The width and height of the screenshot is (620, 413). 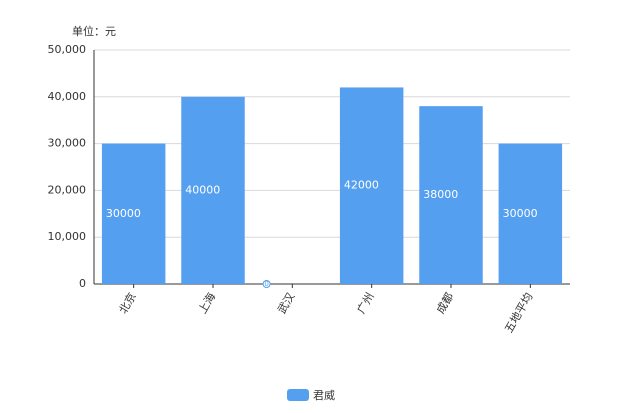 What do you see at coordinates (67, 143) in the screenshot?
I see `y-tick-label: 30,000` at bounding box center [67, 143].